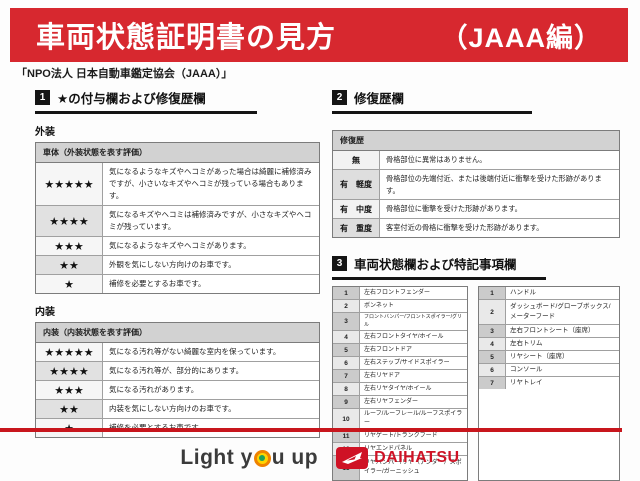  Describe the element at coordinates (391, 401) in the screenshot. I see `part-name: 左右リヤフェンダー` at that location.